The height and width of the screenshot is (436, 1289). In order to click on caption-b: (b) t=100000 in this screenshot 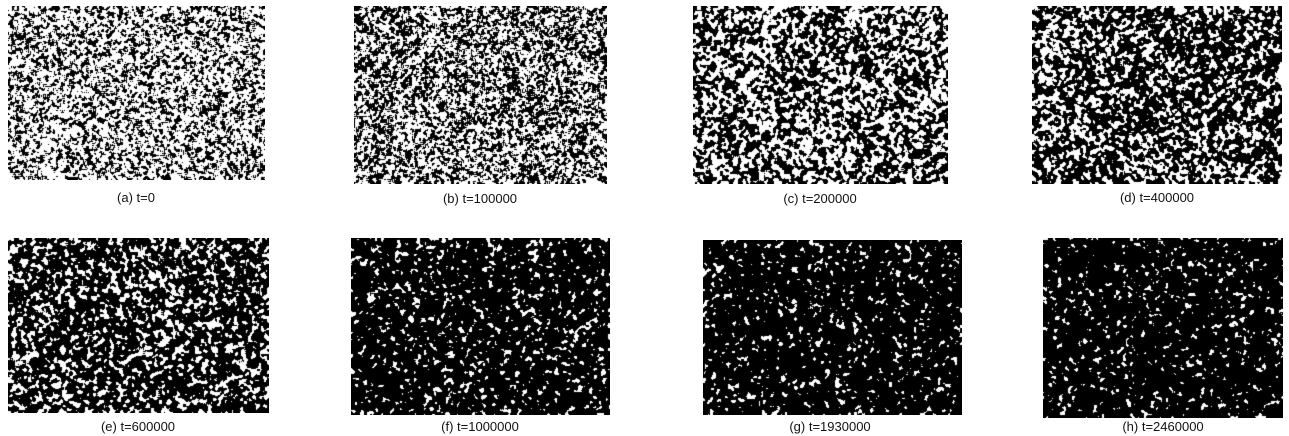, I will do `click(480, 198)`.